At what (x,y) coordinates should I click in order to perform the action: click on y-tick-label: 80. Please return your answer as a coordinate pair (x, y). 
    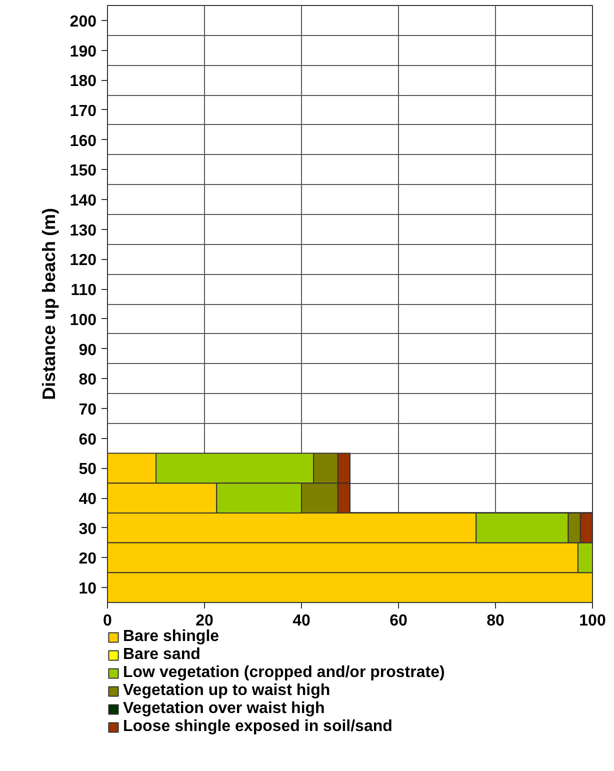
    Looking at the image, I should click on (87, 380).